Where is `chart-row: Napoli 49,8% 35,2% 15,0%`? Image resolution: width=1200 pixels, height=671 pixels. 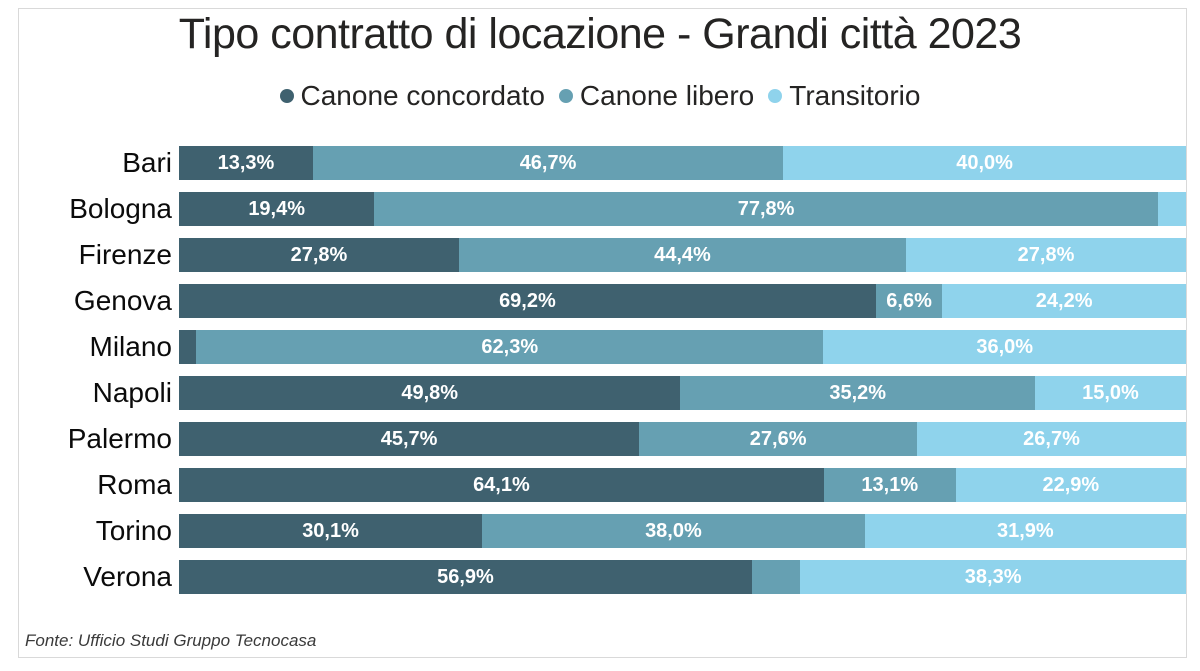
chart-row: Napoli 49,8% 35,2% 15,0% is located at coordinates (605, 393).